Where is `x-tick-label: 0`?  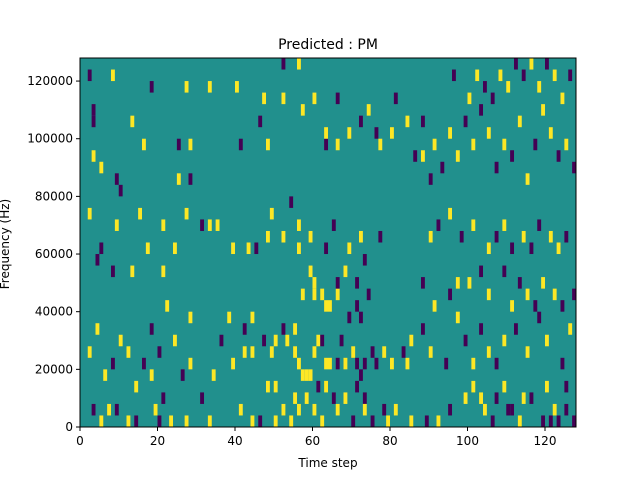 x-tick-label: 0 is located at coordinates (80, 441).